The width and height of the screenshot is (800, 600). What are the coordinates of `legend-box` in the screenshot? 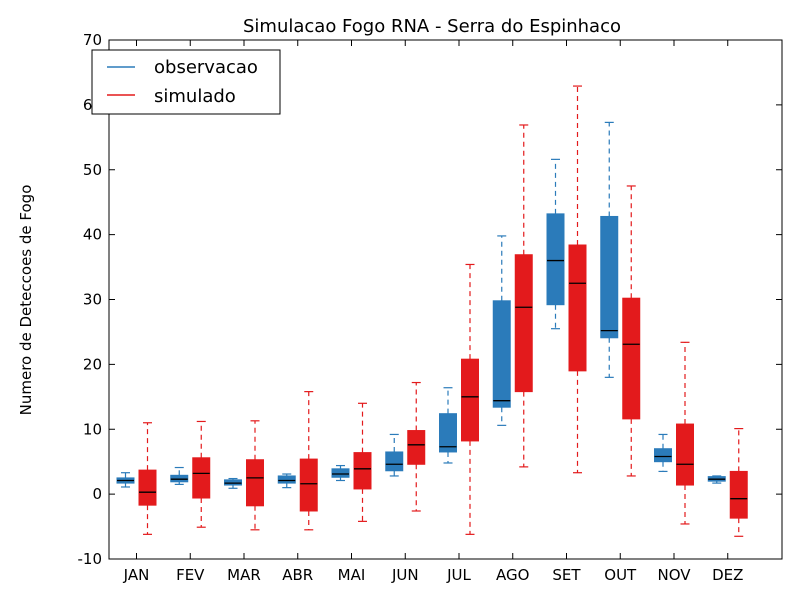 It's located at (186, 82).